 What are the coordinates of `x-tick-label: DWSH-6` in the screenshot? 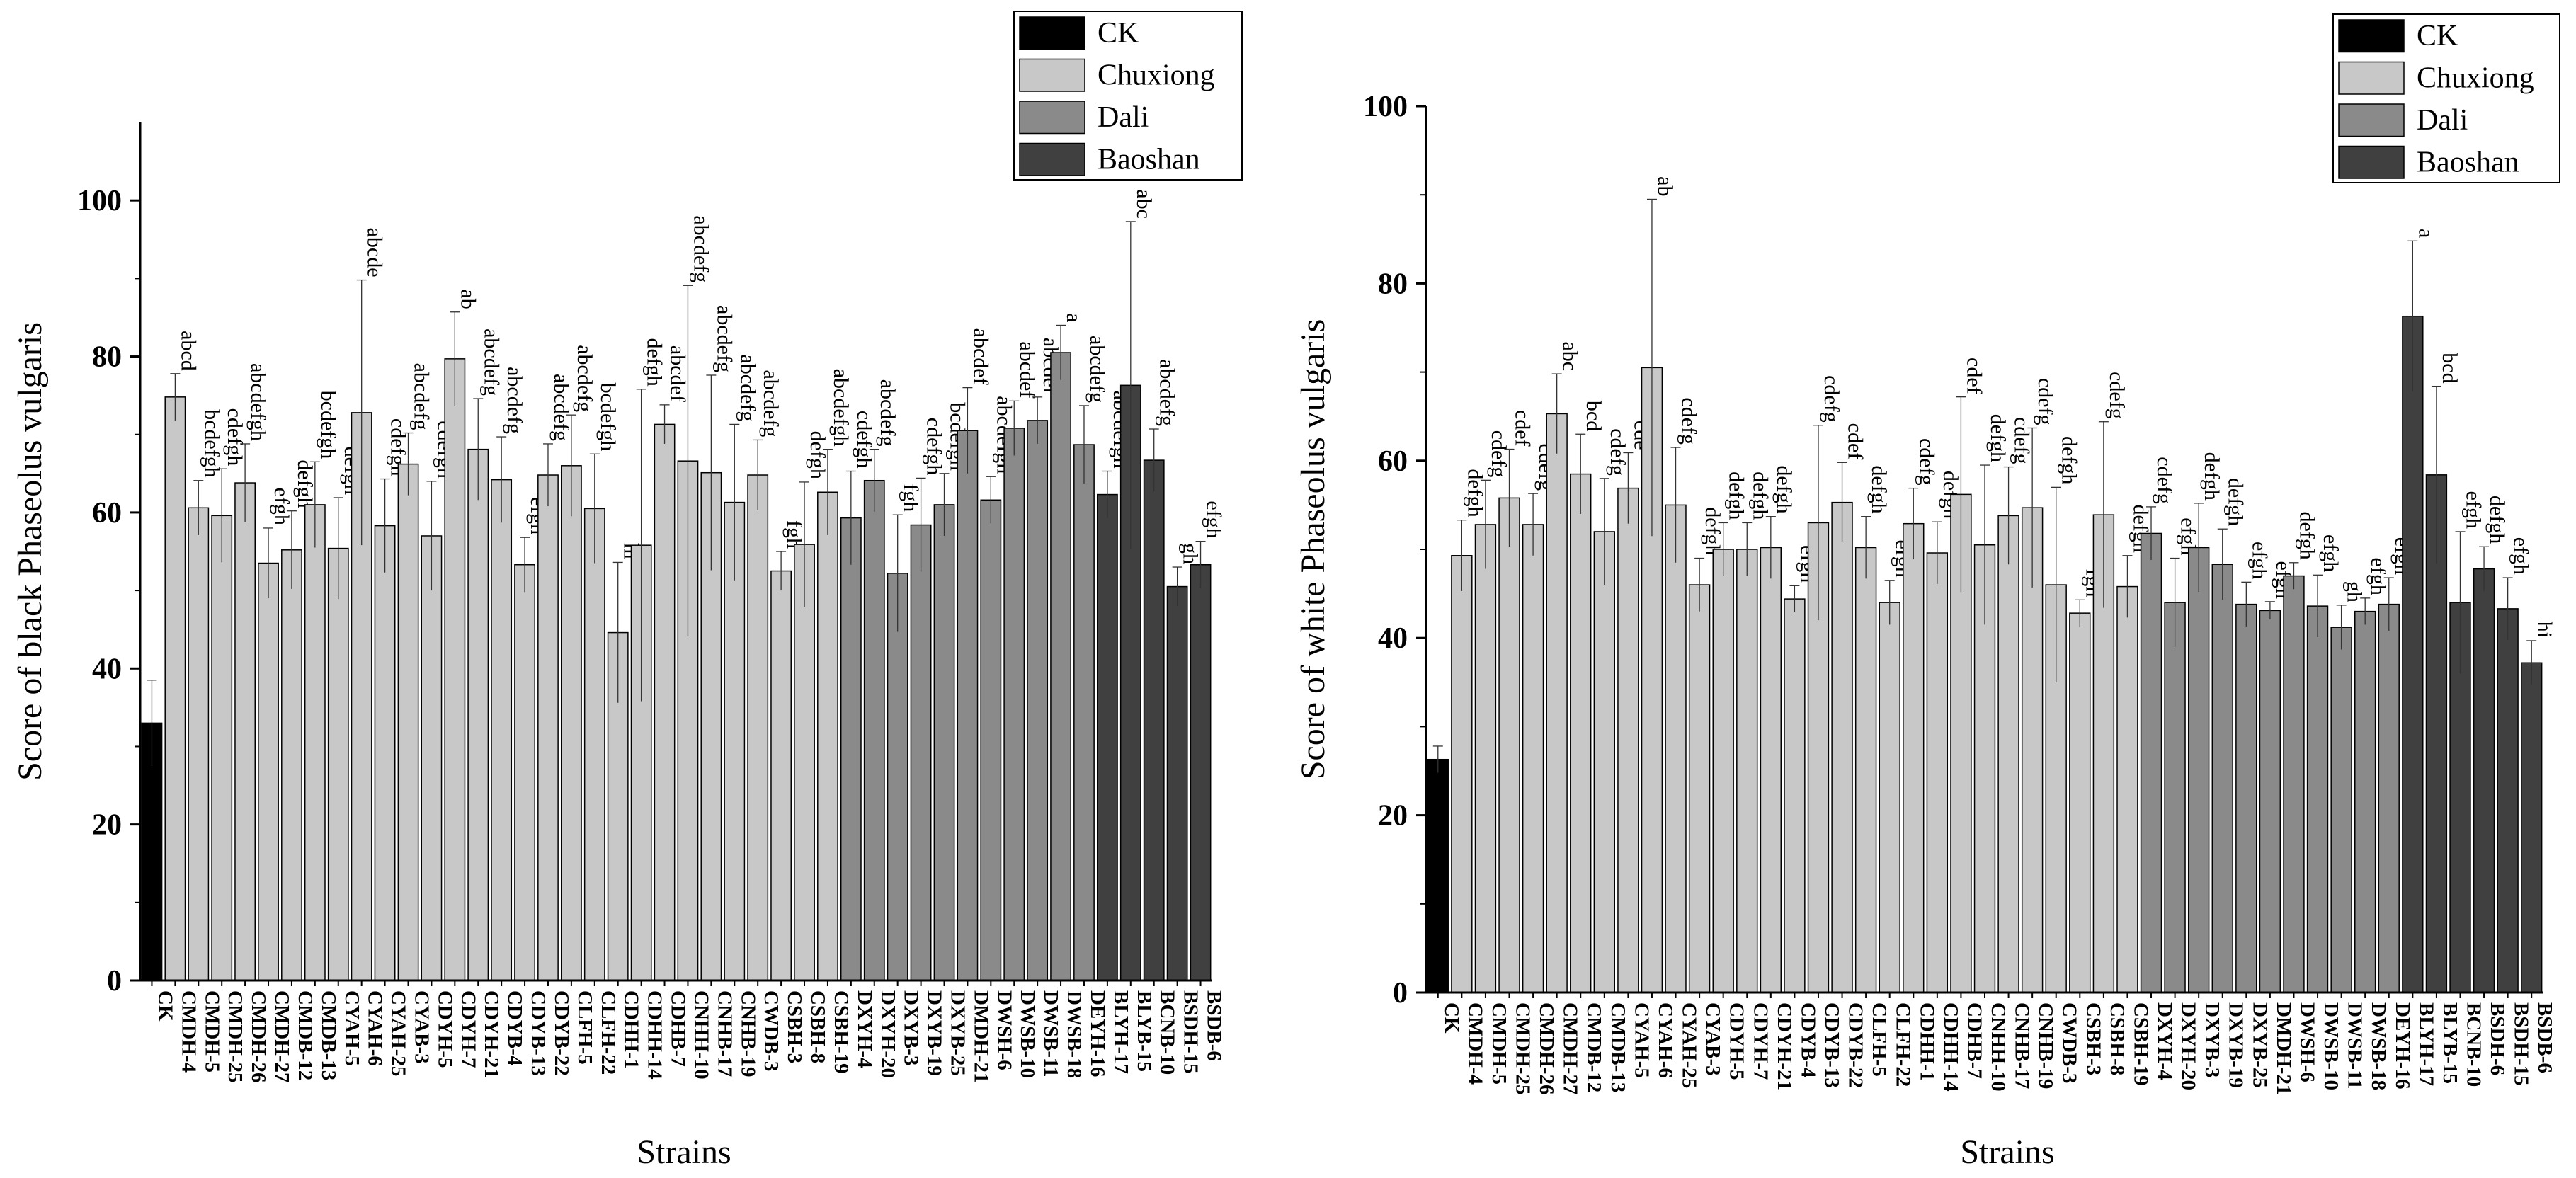 It's located at (2307, 1042).